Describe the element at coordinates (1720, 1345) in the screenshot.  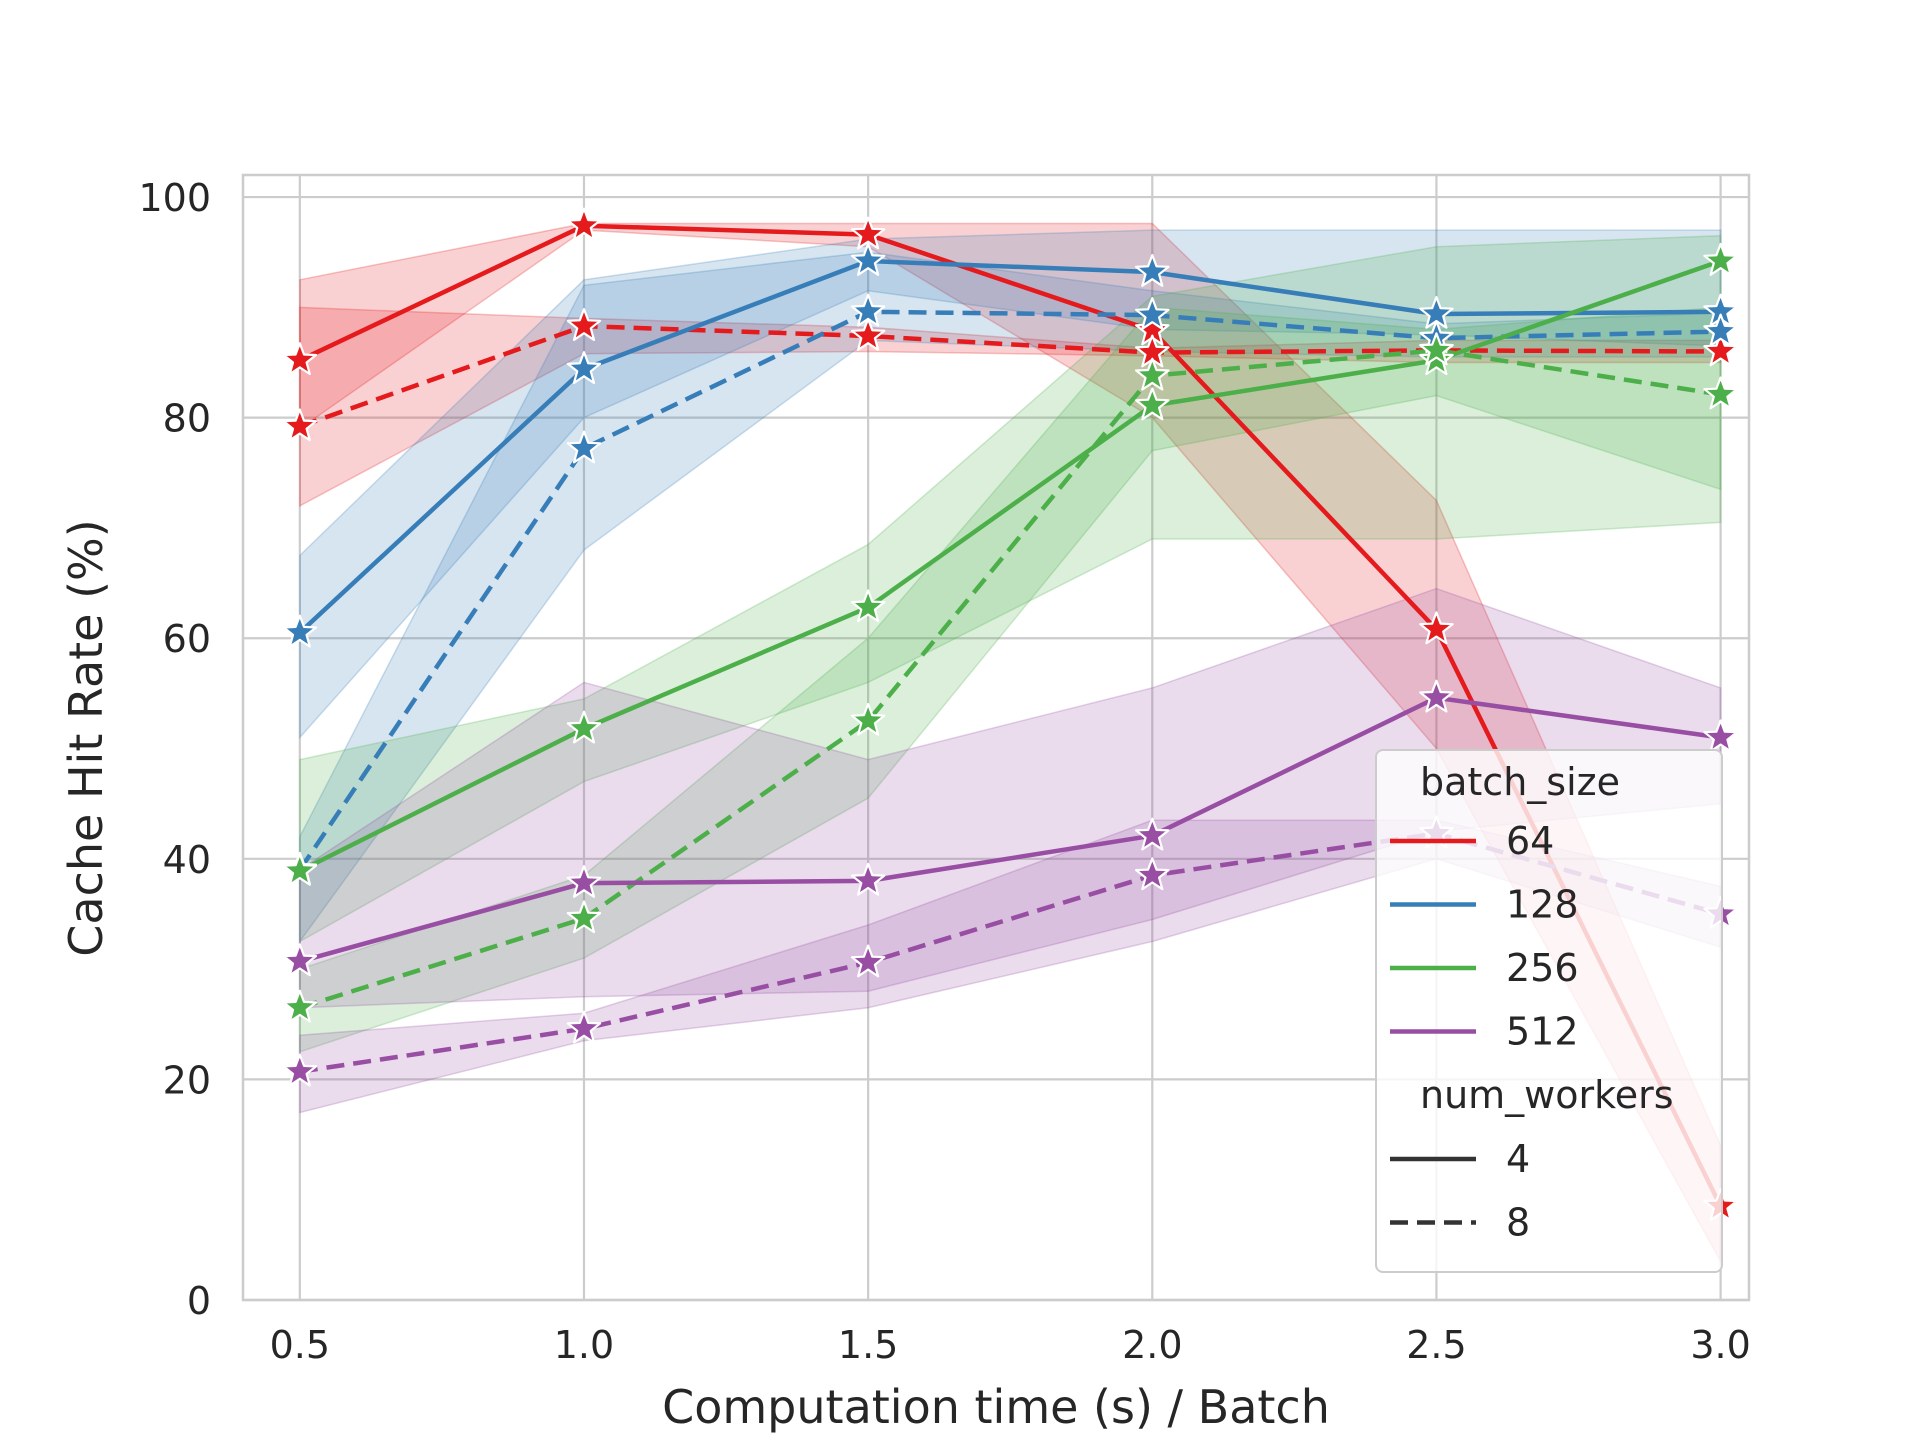
I see `x-tick-label: 3.0` at that location.